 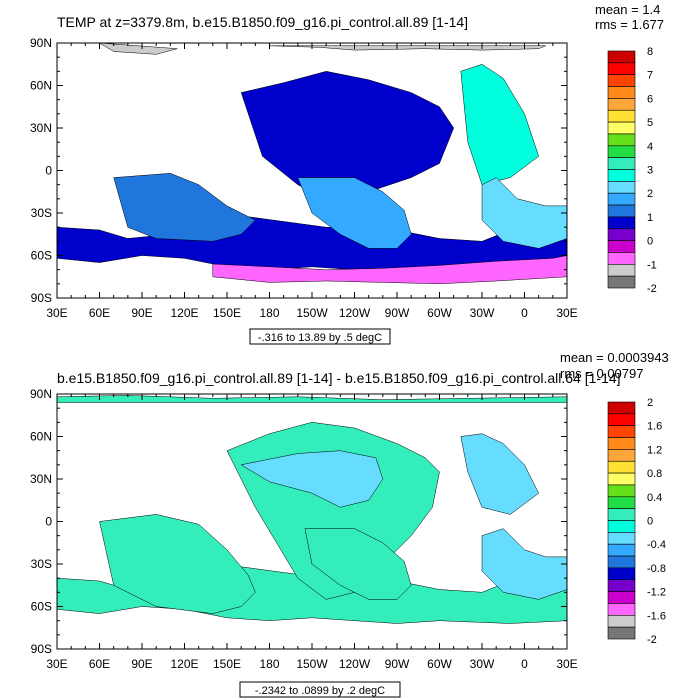 What do you see at coordinates (636, 521) in the screenshot?
I see `colorbar: 2 1.6 1.2 0.8 0.4 0 -0.4 -0.8 -1.2 -1.6 -2` at bounding box center [636, 521].